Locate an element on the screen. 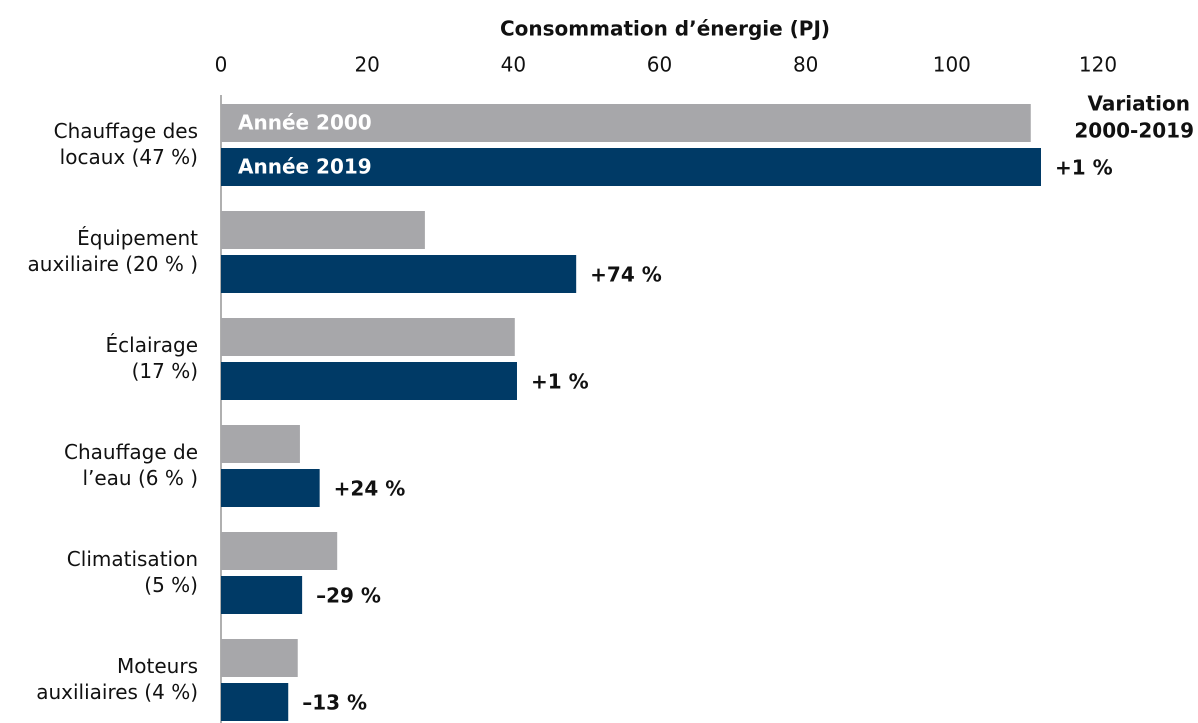 The width and height of the screenshot is (1198, 723). x-tick-label: 20 is located at coordinates (366, 65).